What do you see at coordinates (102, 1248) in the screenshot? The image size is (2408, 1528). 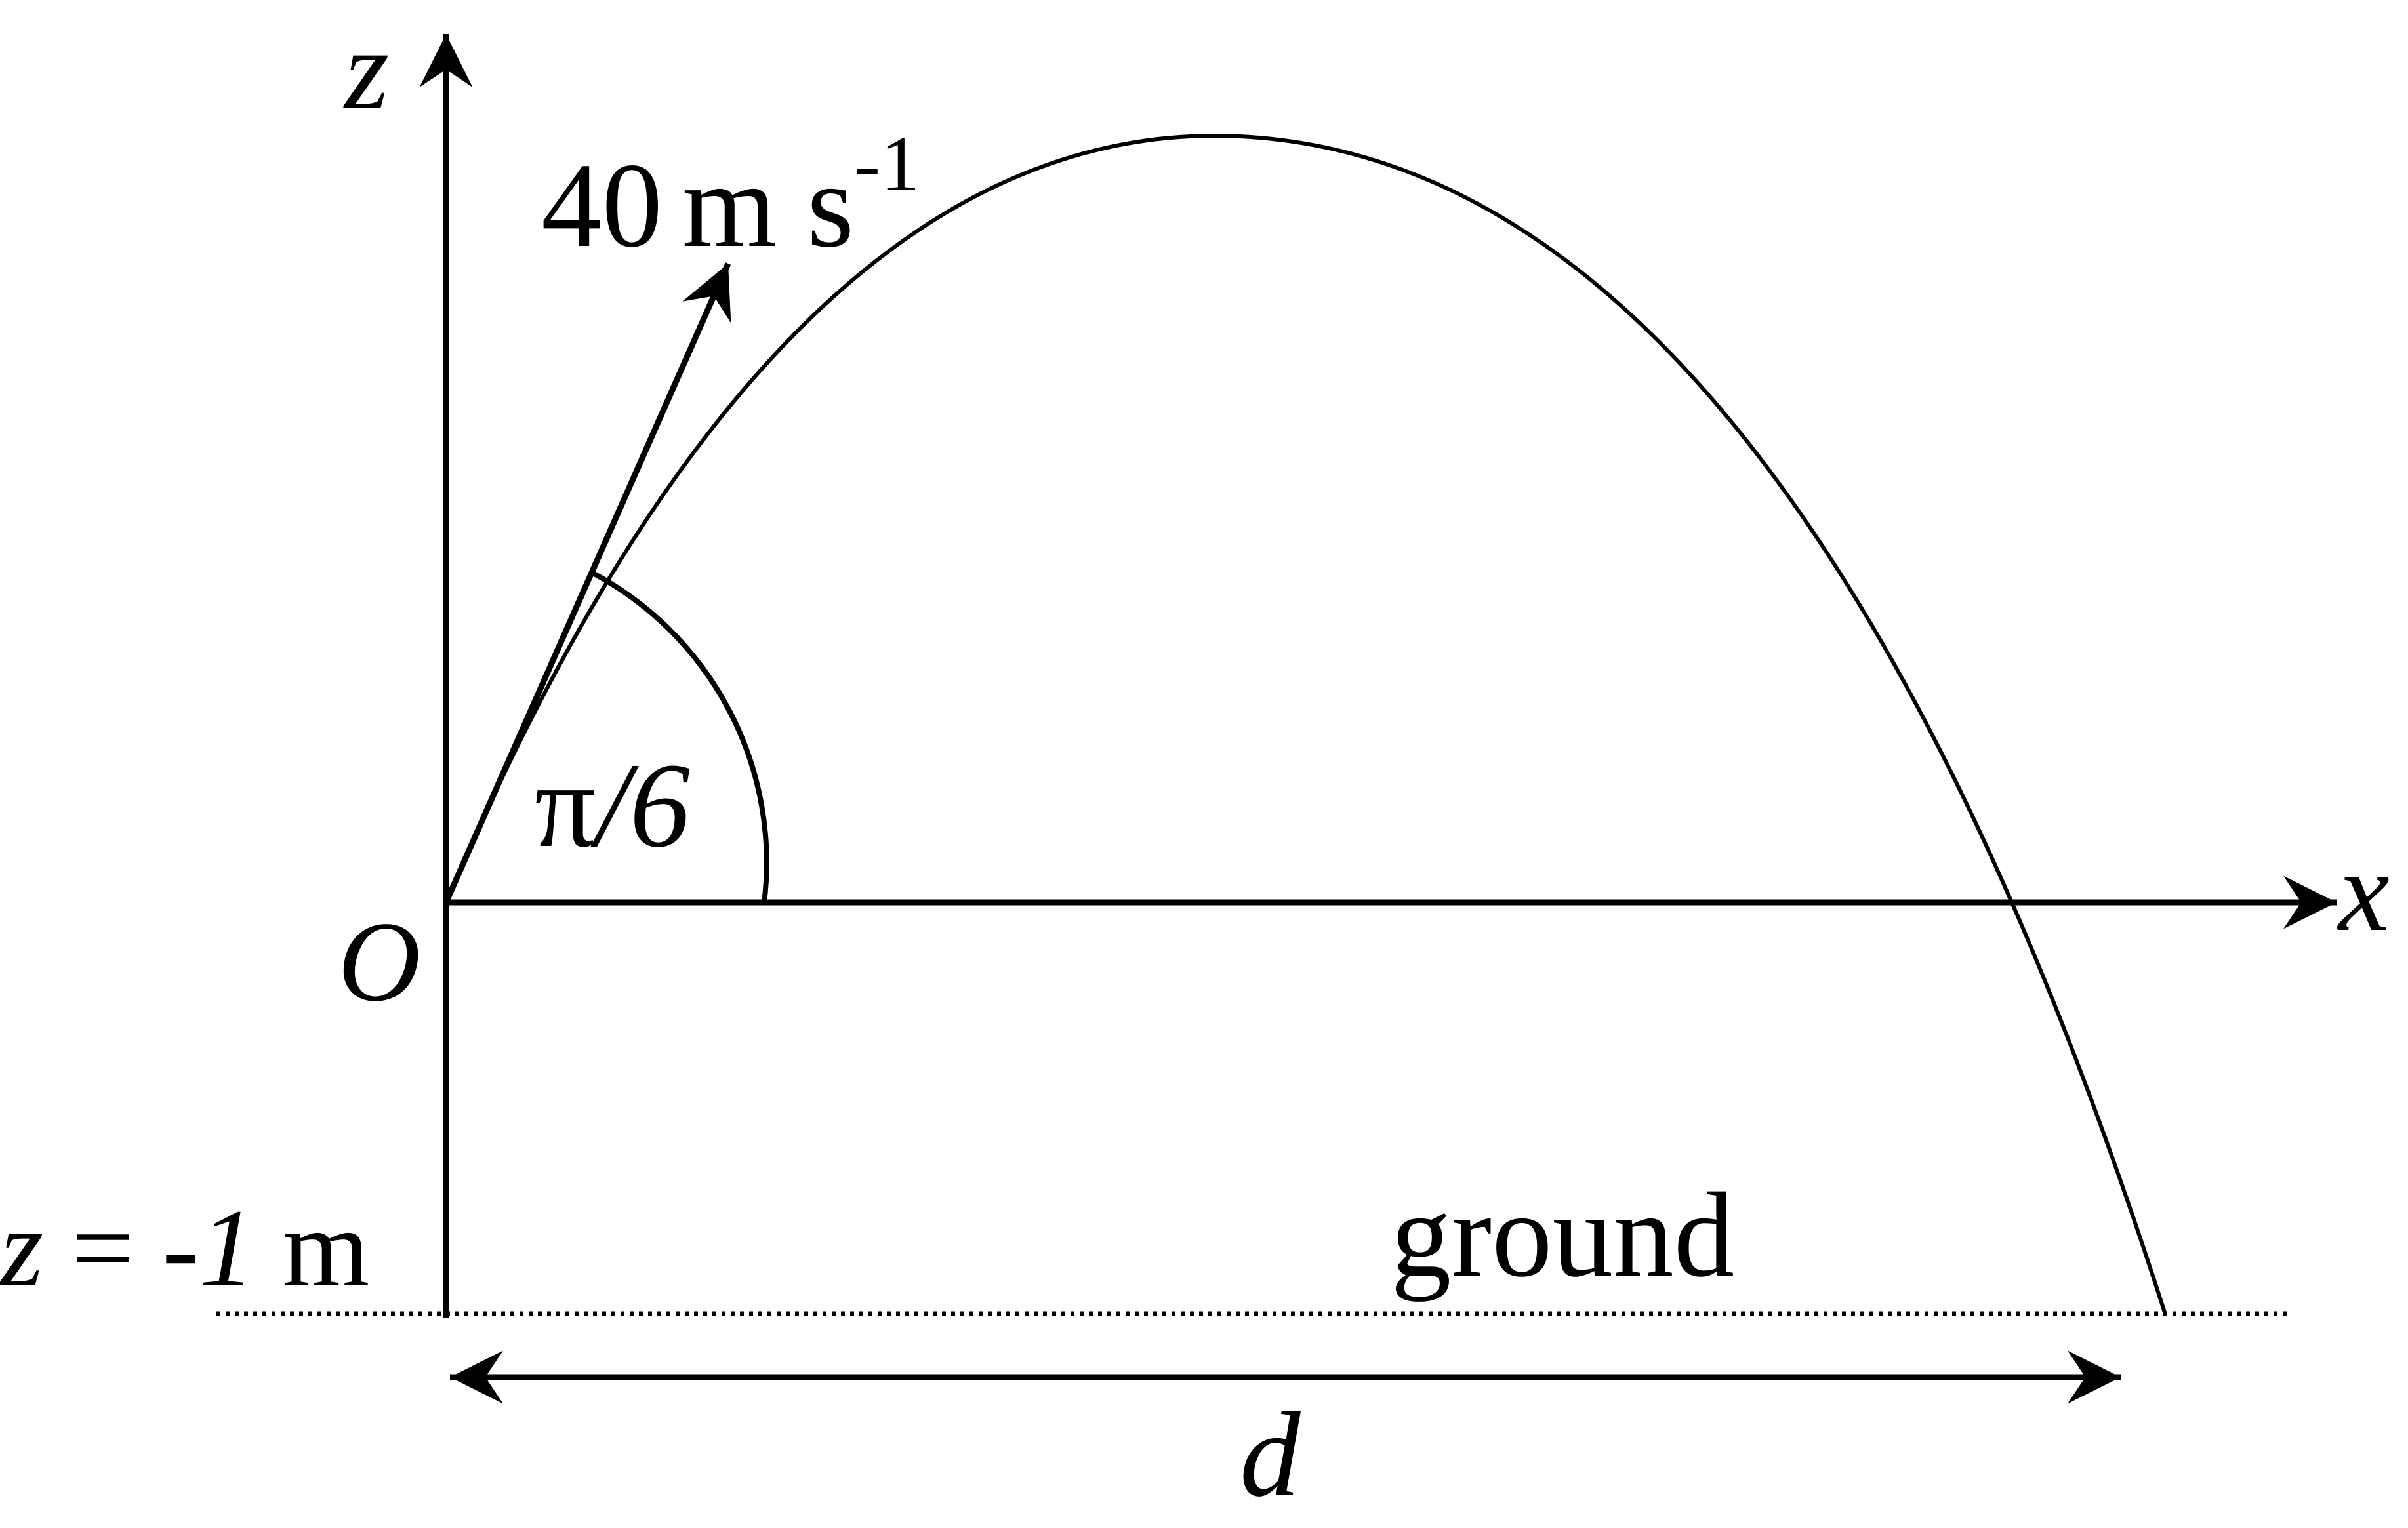 I see `ground-level-eq: =` at bounding box center [102, 1248].